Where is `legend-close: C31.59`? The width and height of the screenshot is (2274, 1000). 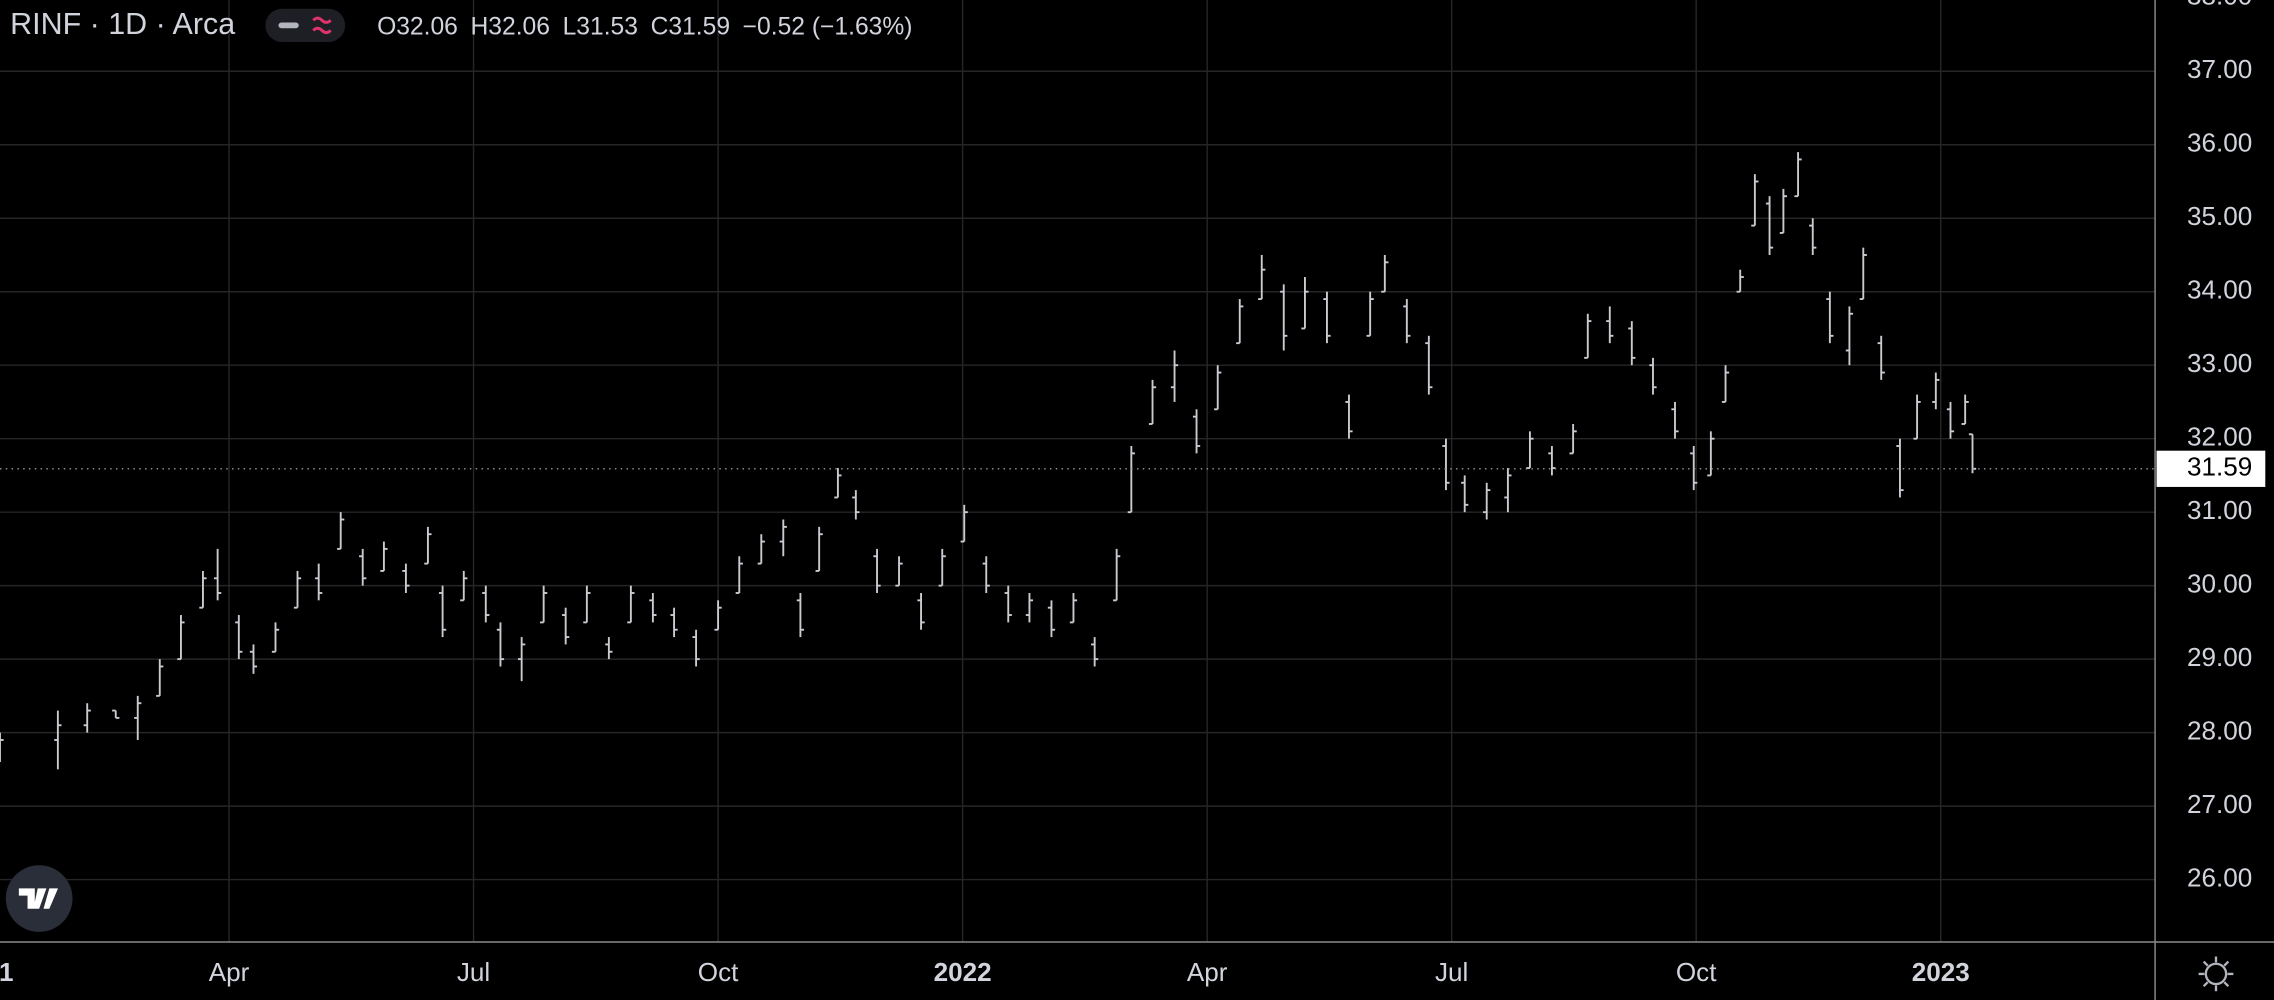 legend-close: C31.59 is located at coordinates (690, 26).